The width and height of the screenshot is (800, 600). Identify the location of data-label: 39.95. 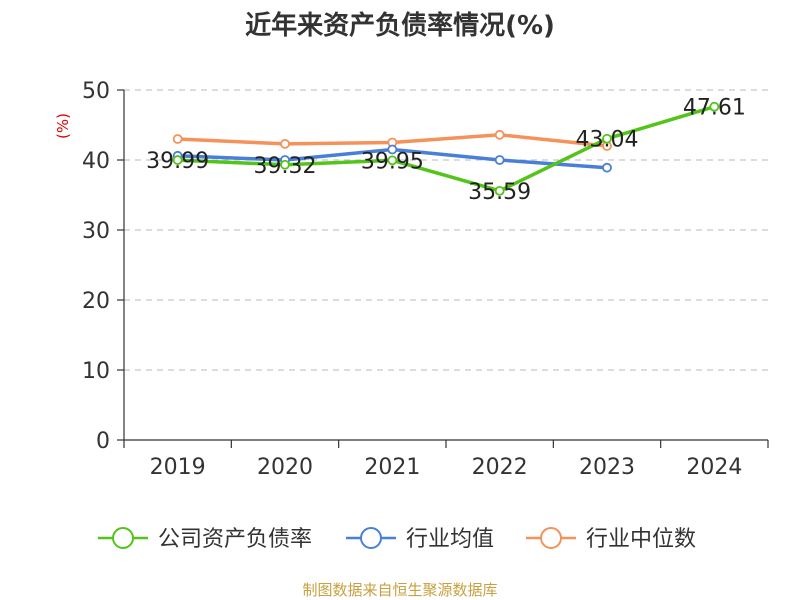
(392, 161).